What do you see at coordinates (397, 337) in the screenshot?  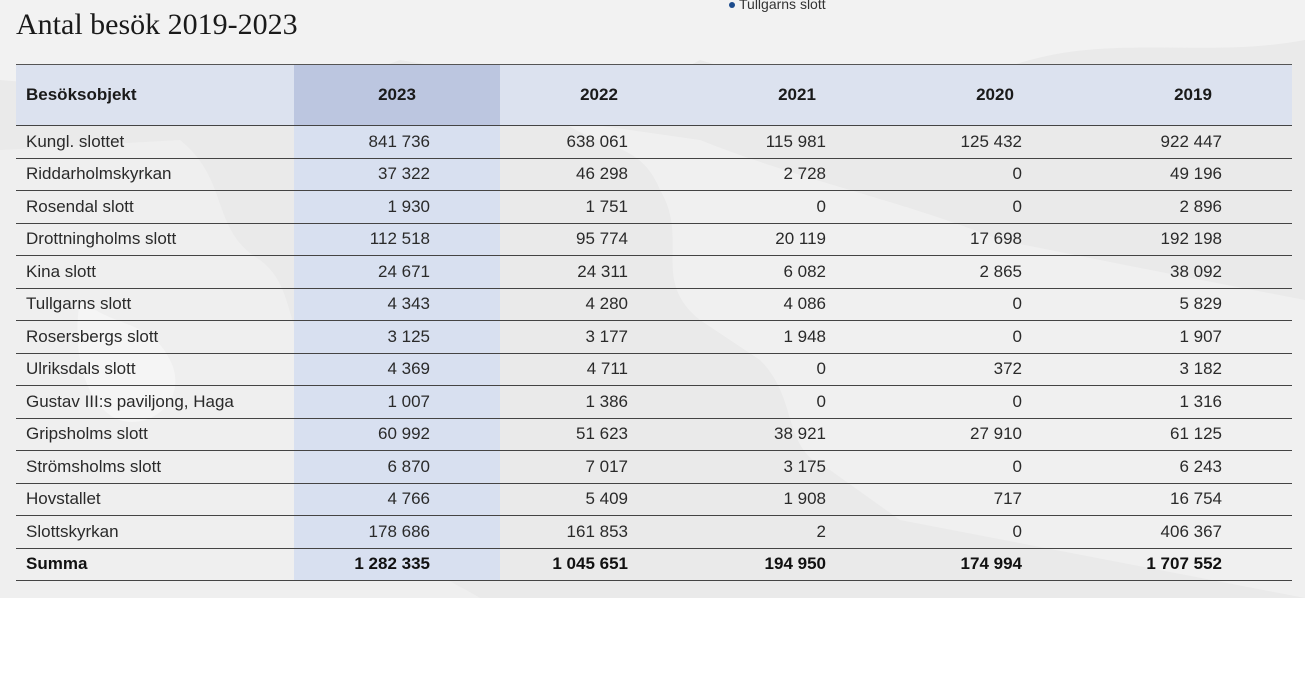 I see `visit-count-2023: 3 125` at bounding box center [397, 337].